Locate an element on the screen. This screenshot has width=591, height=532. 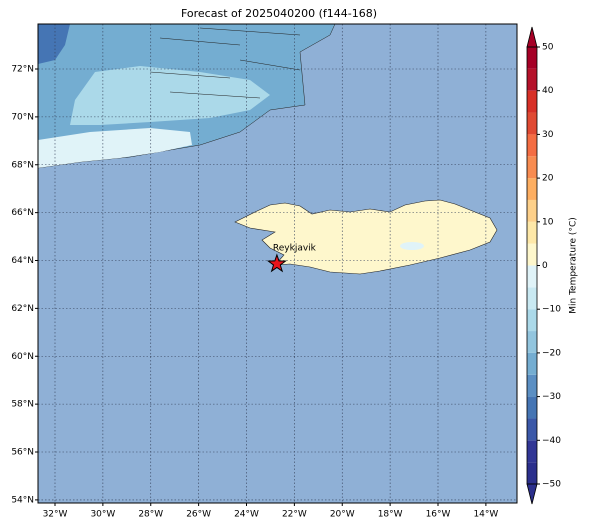
colorbar-tick-label: 10 is located at coordinates (548, 222).